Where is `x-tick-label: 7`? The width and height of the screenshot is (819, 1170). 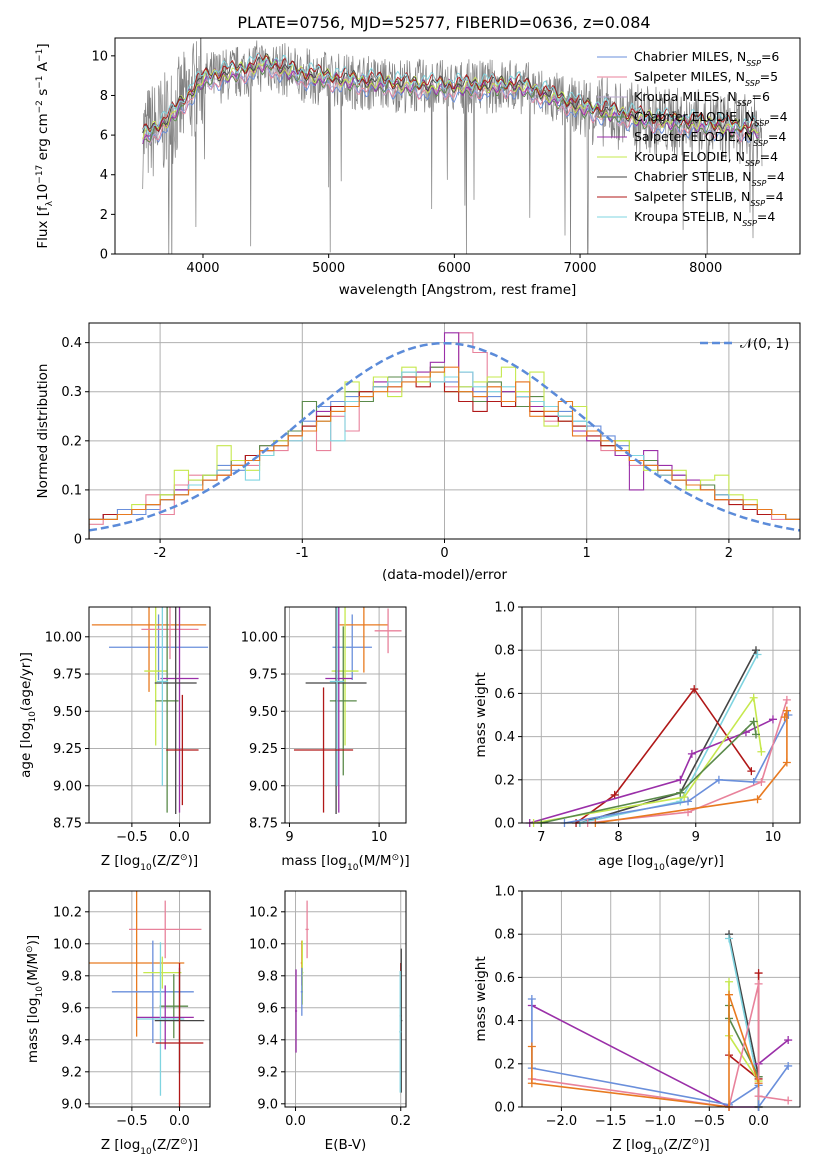
x-tick-label: 7 is located at coordinates (541, 837).